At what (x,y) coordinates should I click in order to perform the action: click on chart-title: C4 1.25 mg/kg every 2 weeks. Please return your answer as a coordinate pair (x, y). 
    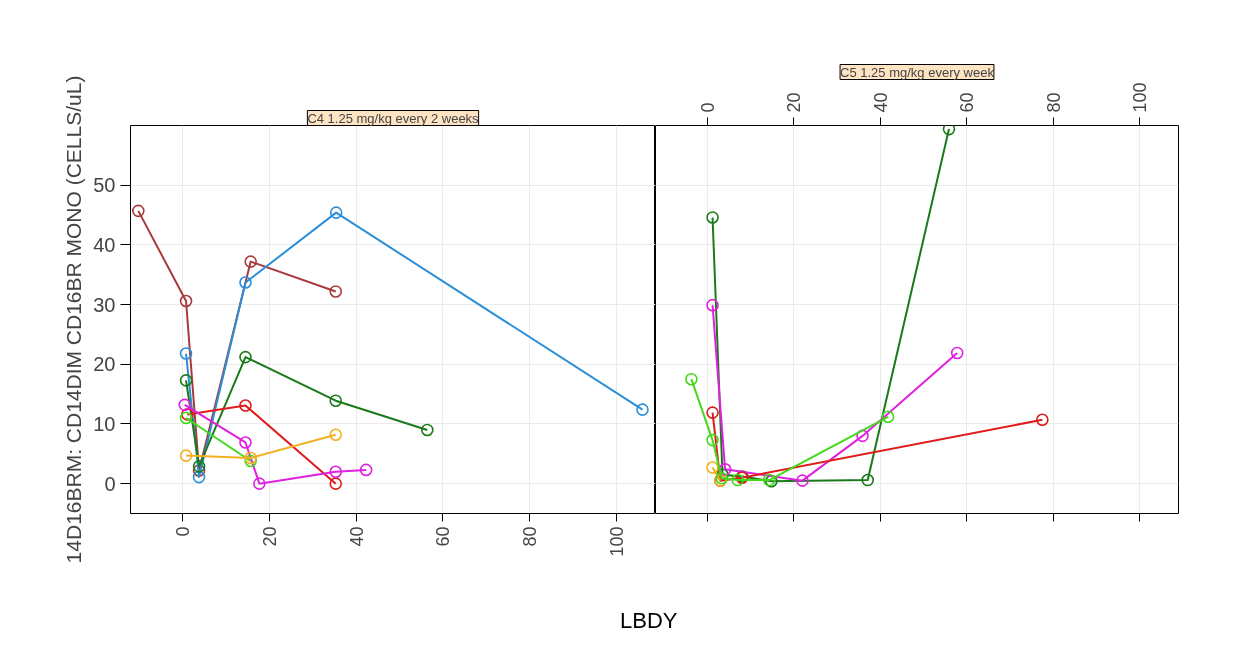
    Looking at the image, I should click on (393, 118).